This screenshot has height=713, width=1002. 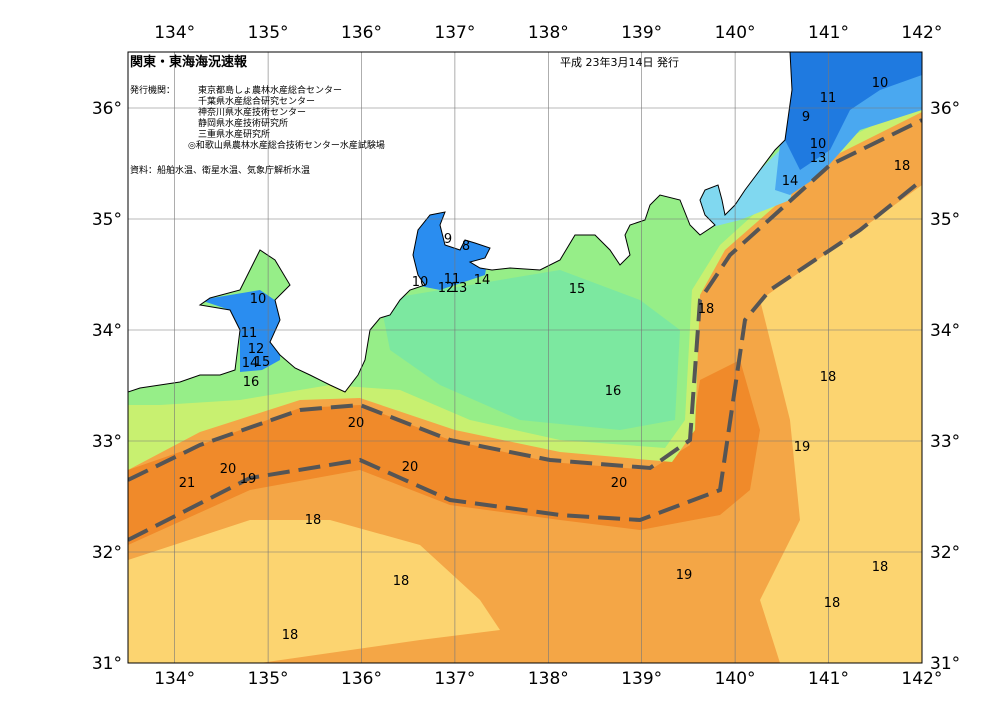 What do you see at coordinates (243, 123) in the screenshot?
I see `issuer: 静岡県水産技術研究所` at bounding box center [243, 123].